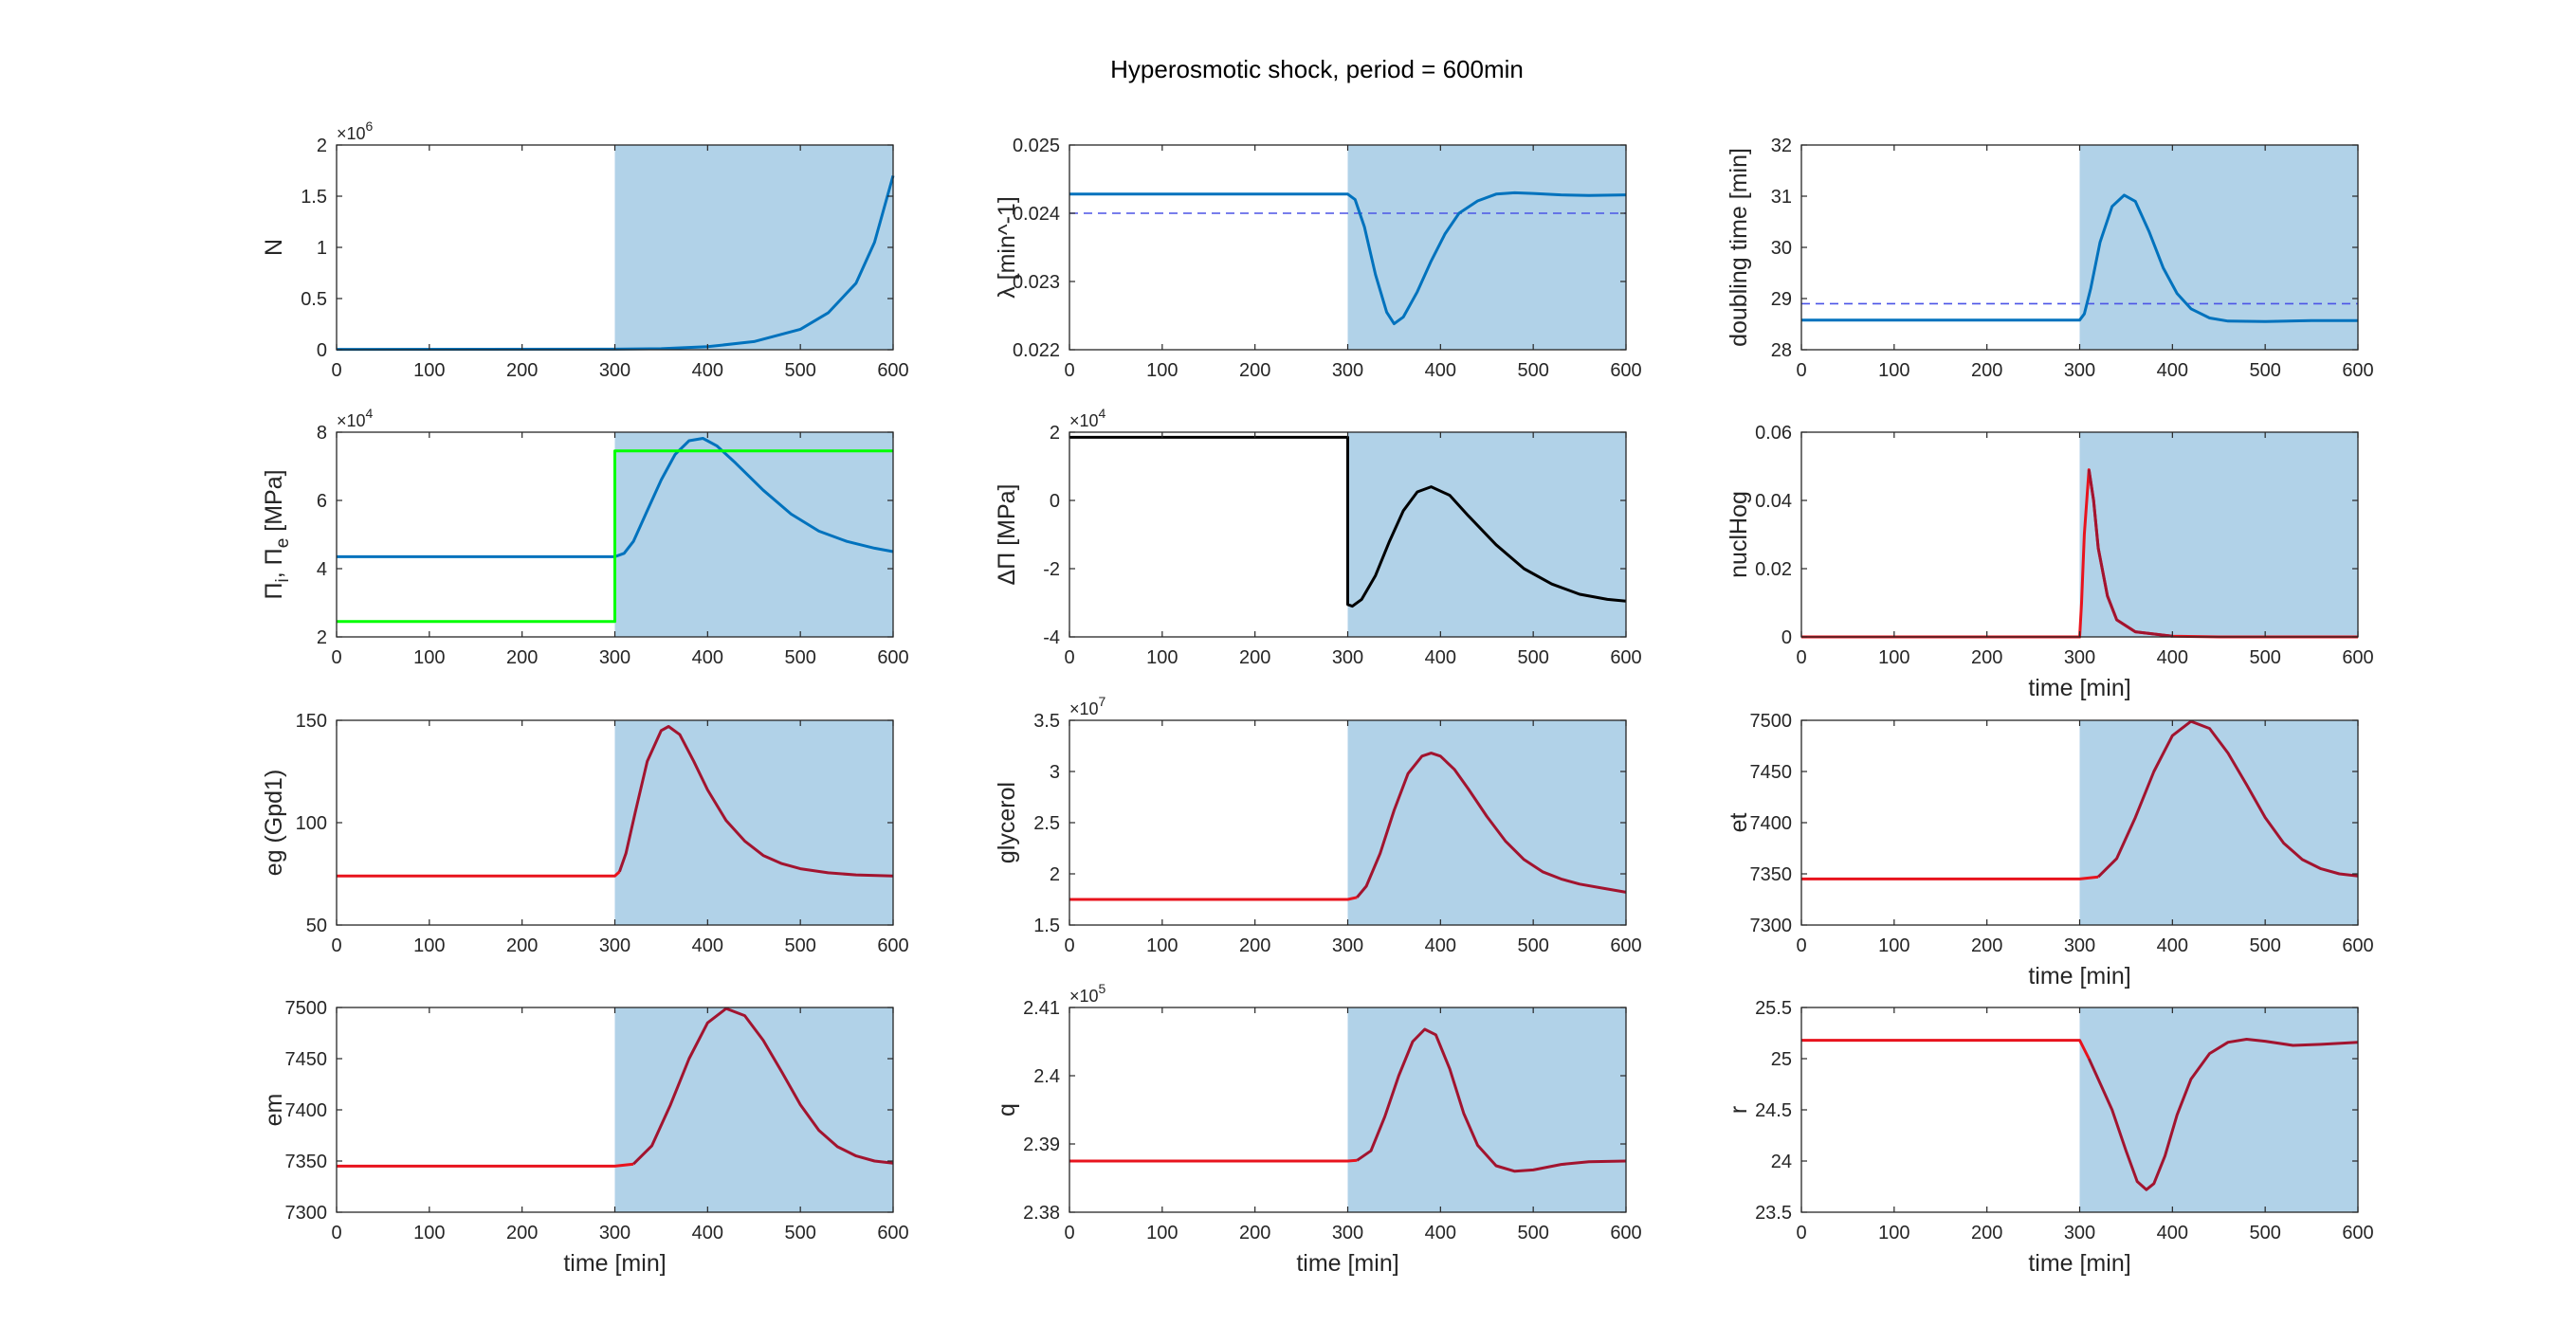  Describe the element at coordinates (311, 823) in the screenshot. I see `y-tick-label: 100` at that location.